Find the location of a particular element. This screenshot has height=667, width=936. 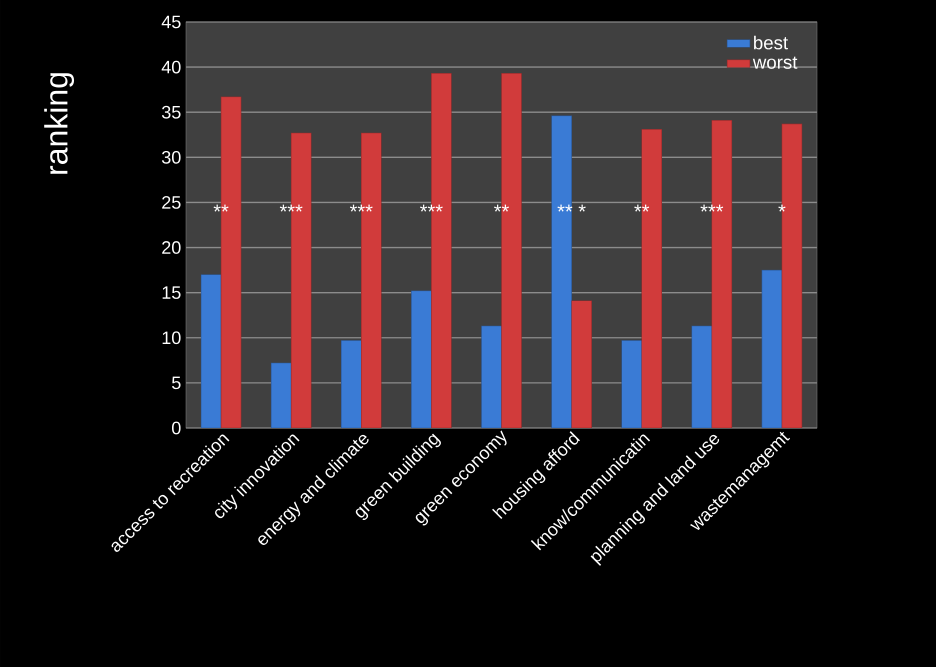

y-tick-label: 40 is located at coordinates (171, 67).